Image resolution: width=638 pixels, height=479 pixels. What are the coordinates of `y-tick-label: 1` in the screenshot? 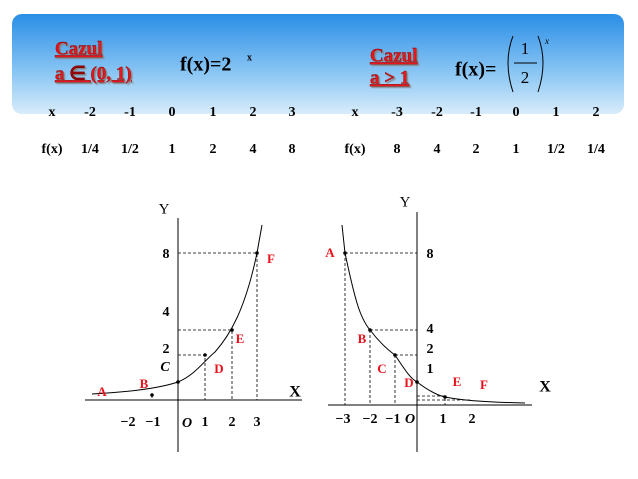 It's located at (430, 369).